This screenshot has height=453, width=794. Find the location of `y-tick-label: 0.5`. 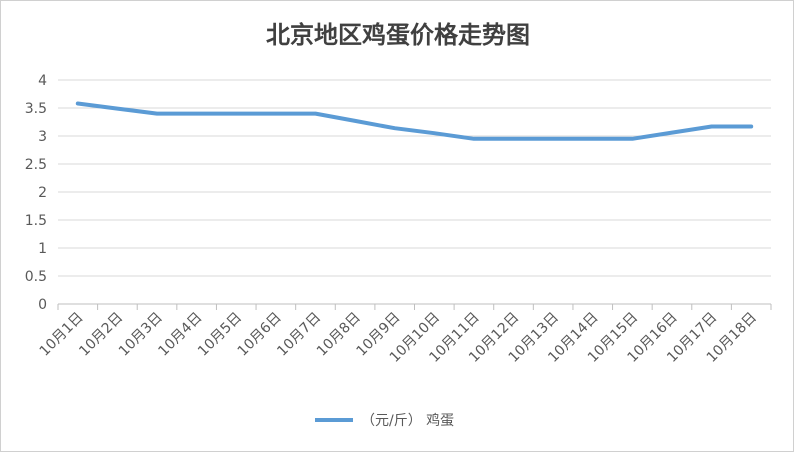

y-tick-label: 0.5 is located at coordinates (36, 277).